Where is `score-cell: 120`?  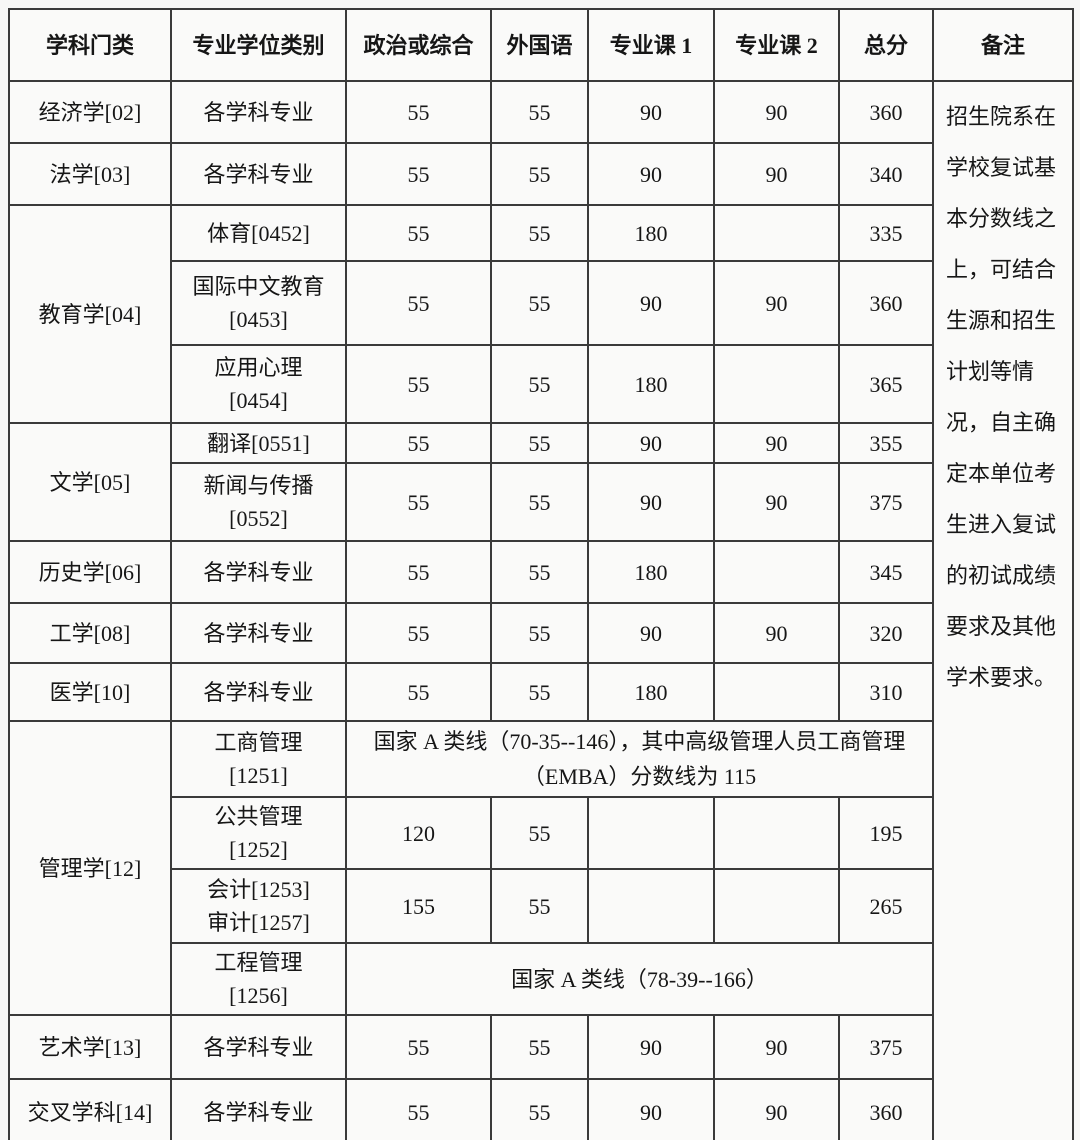 score-cell: 120 is located at coordinates (418, 833).